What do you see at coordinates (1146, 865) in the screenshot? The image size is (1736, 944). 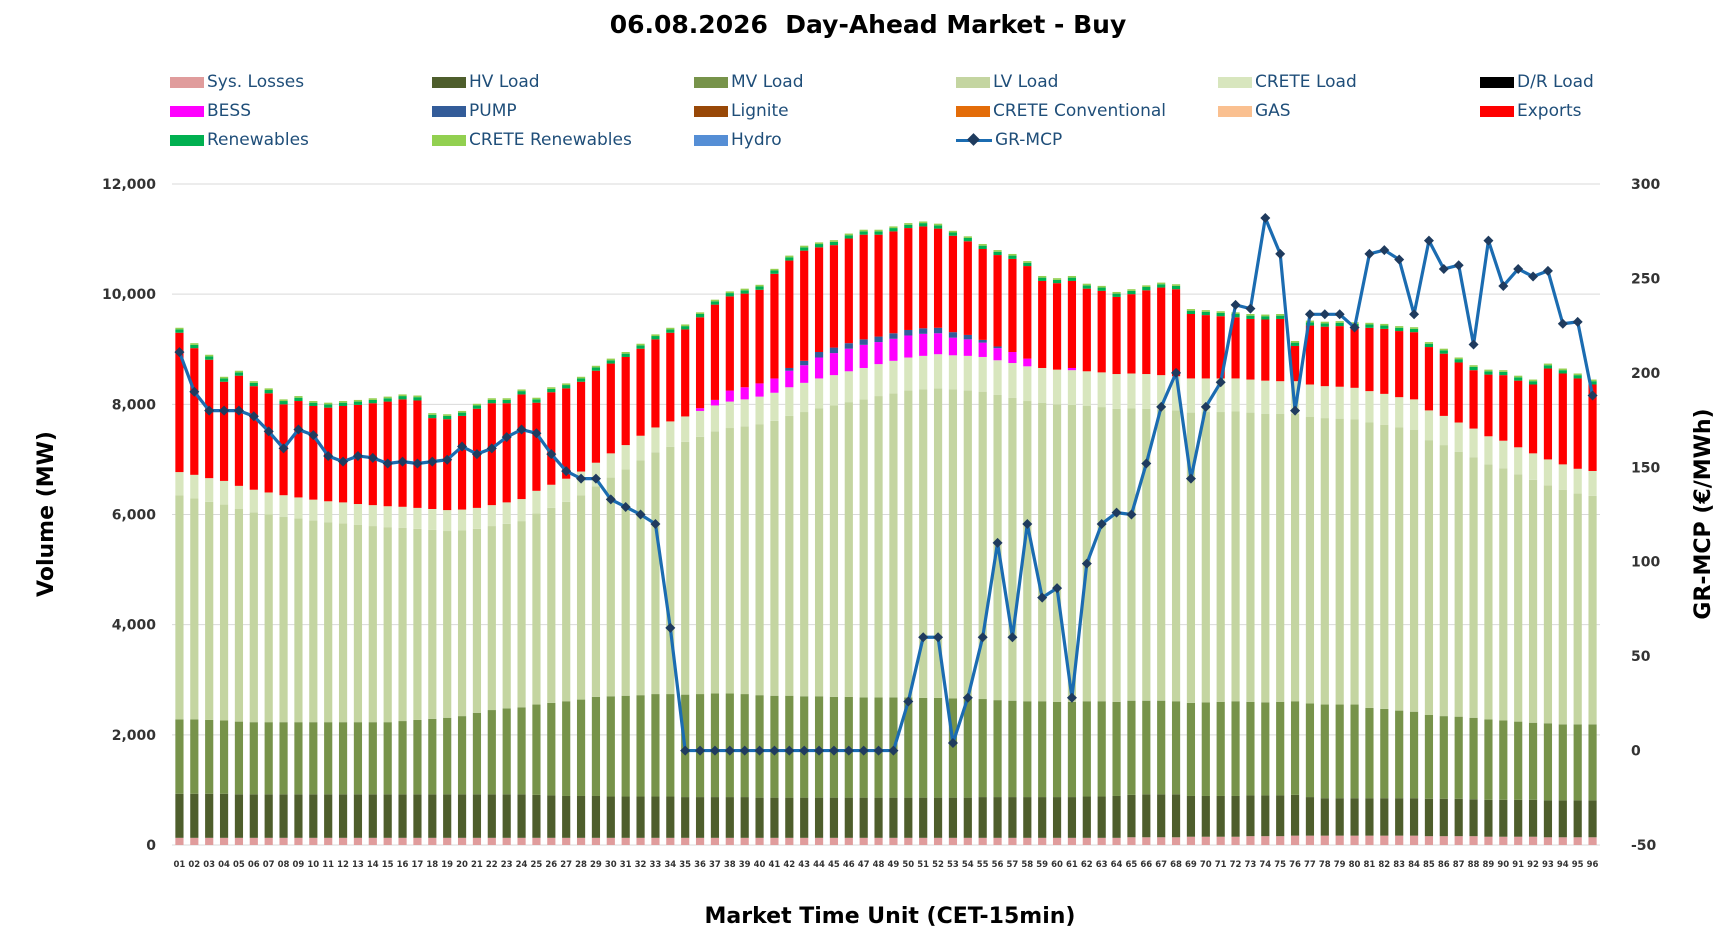 I see `x-tick-label: 66` at bounding box center [1146, 865].